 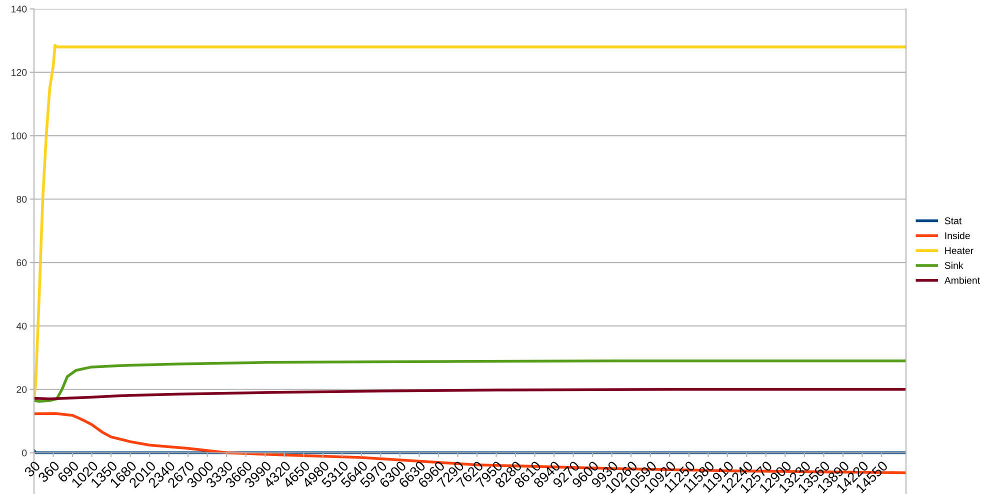 What do you see at coordinates (954, 265) in the screenshot?
I see `legend-label: Sink` at bounding box center [954, 265].